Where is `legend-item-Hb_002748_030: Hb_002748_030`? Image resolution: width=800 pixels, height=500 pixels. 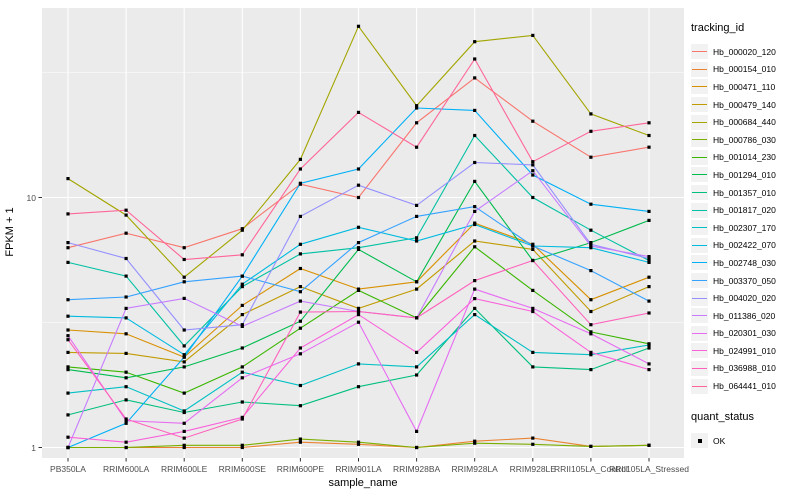
legend-item-Hb_002748_030: Hb_002748_030 is located at coordinates (745, 263).